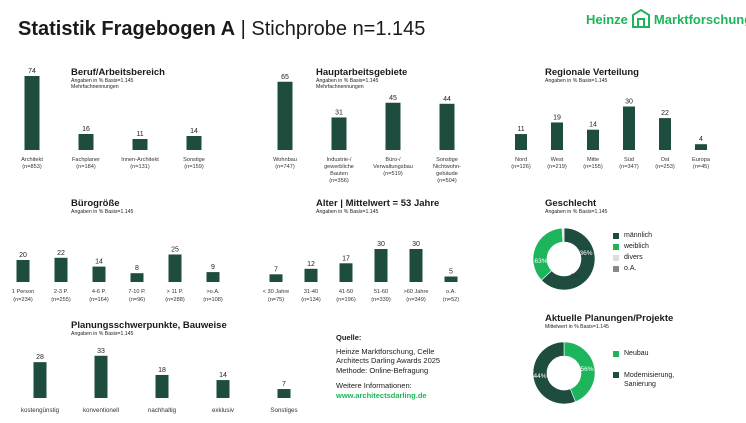 The height and width of the screenshot is (423, 746). Describe the element at coordinates (630, 268) in the screenshot. I see `legend-label: o.A.` at that location.